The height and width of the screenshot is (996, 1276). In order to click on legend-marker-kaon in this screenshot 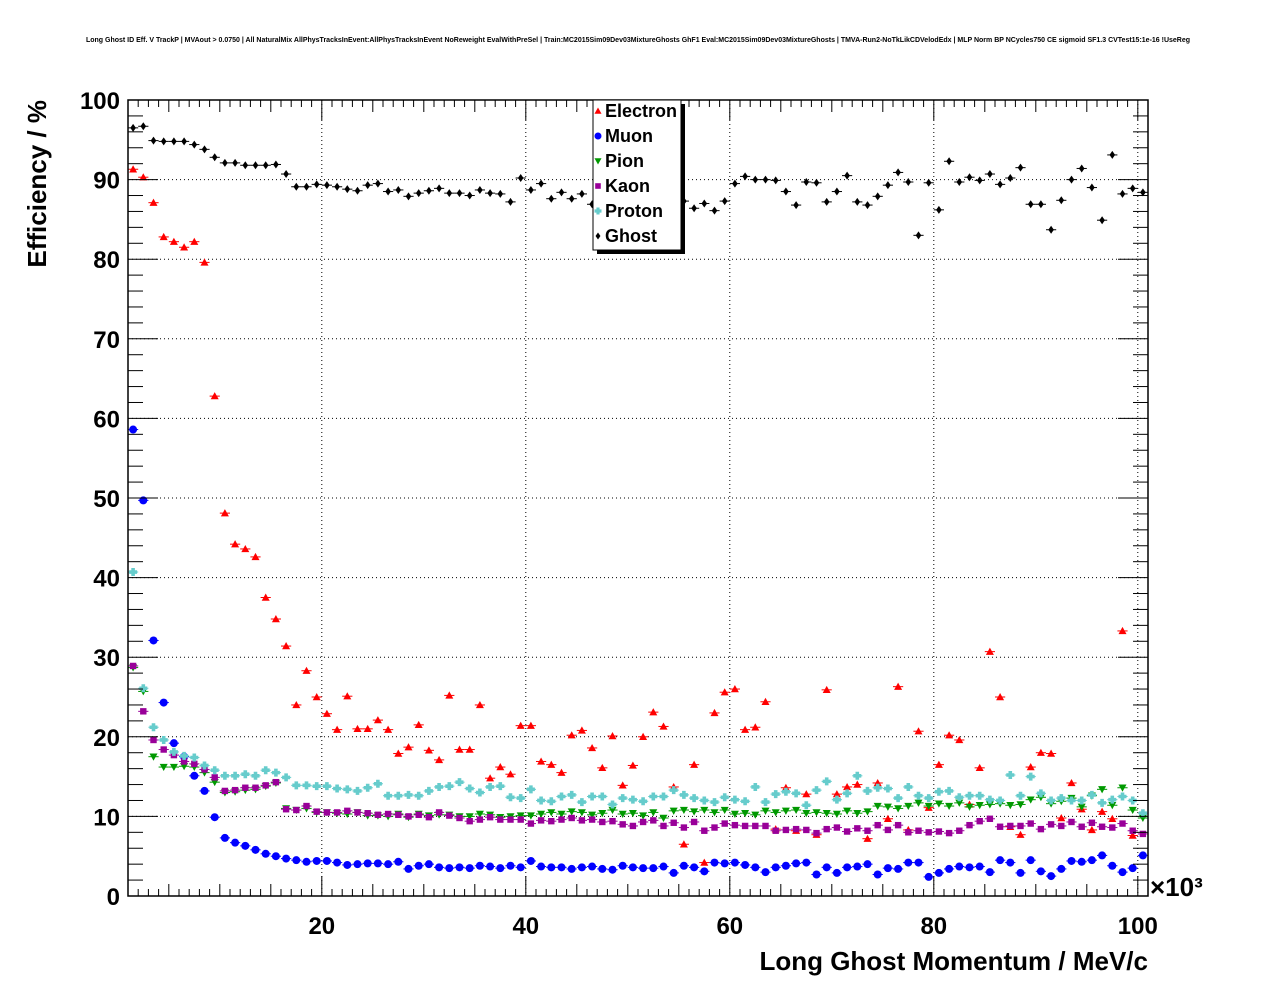, I will do `click(598, 186)`.